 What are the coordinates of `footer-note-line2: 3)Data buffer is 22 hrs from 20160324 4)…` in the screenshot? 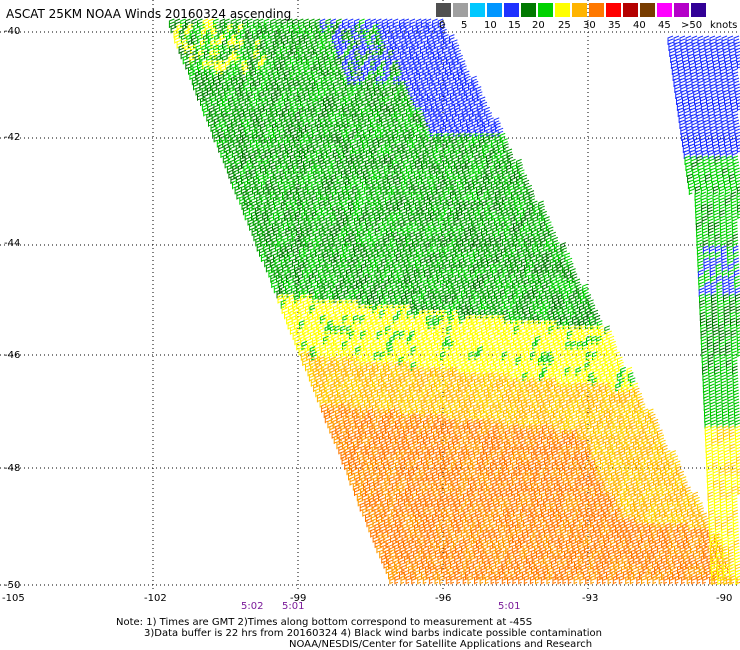 It's located at (373, 633).